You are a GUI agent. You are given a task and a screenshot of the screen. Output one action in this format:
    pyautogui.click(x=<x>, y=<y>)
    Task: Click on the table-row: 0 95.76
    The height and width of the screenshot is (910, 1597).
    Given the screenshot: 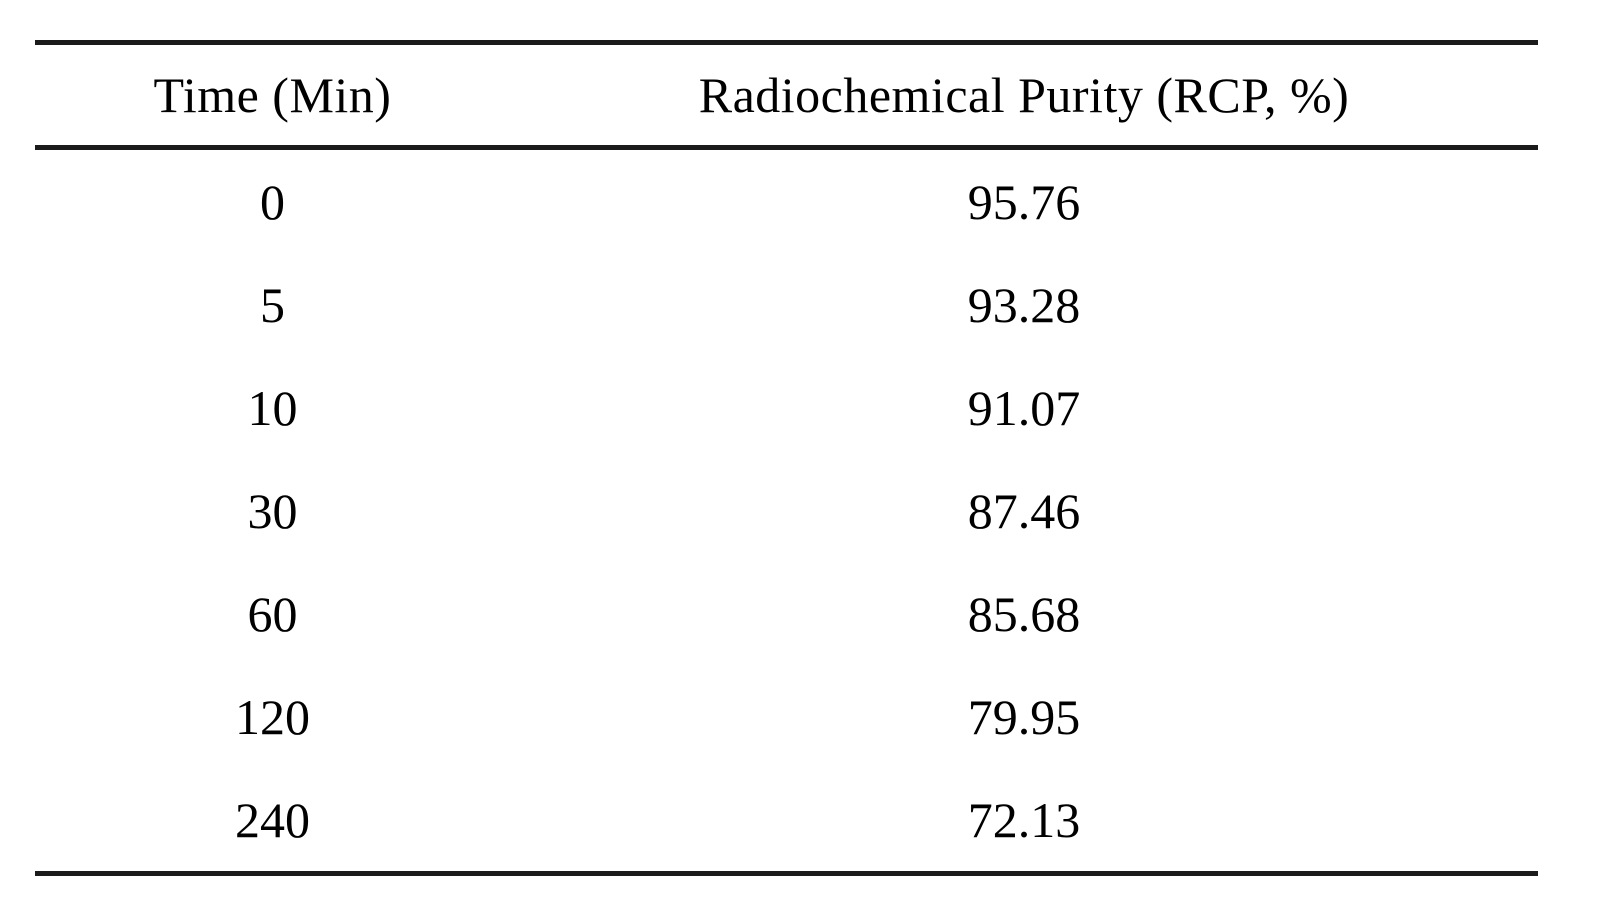 What is the action you would take?
    pyautogui.click(x=786, y=201)
    